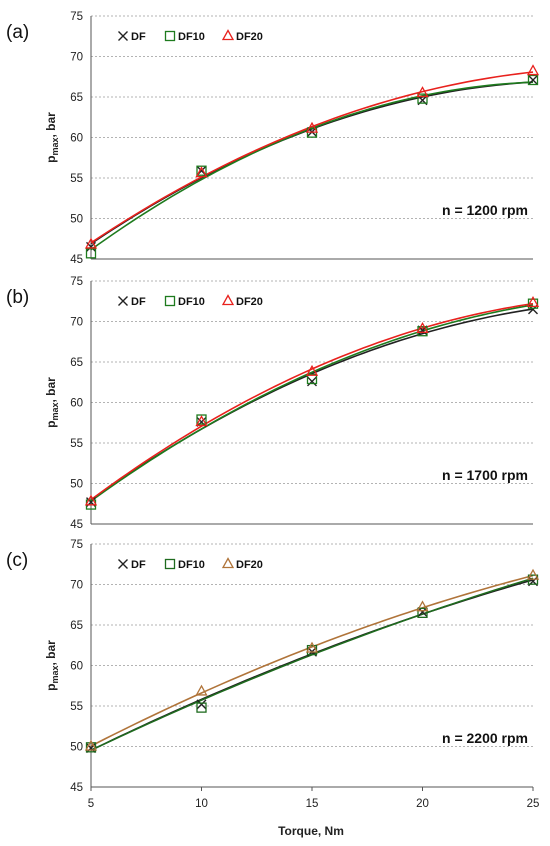 Image resolution: width=550 pixels, height=846 pixels. Describe the element at coordinates (485, 738) in the screenshot. I see `speed-annotation: n = 2200 rpm` at that location.